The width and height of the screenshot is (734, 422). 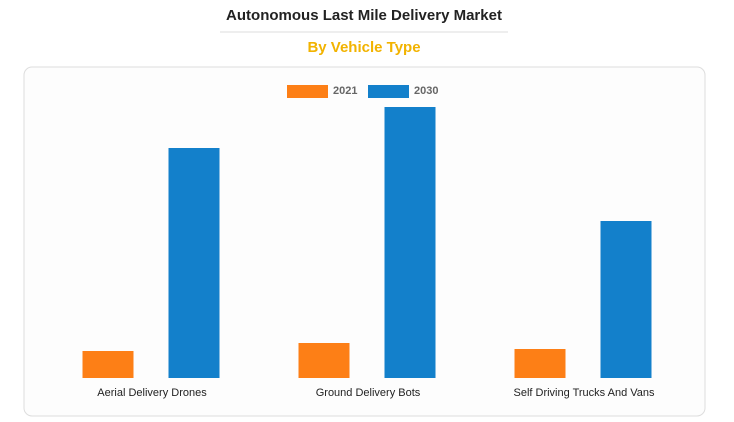 I want to click on x-tick-label: Aerial Delivery Drones, so click(x=152, y=393).